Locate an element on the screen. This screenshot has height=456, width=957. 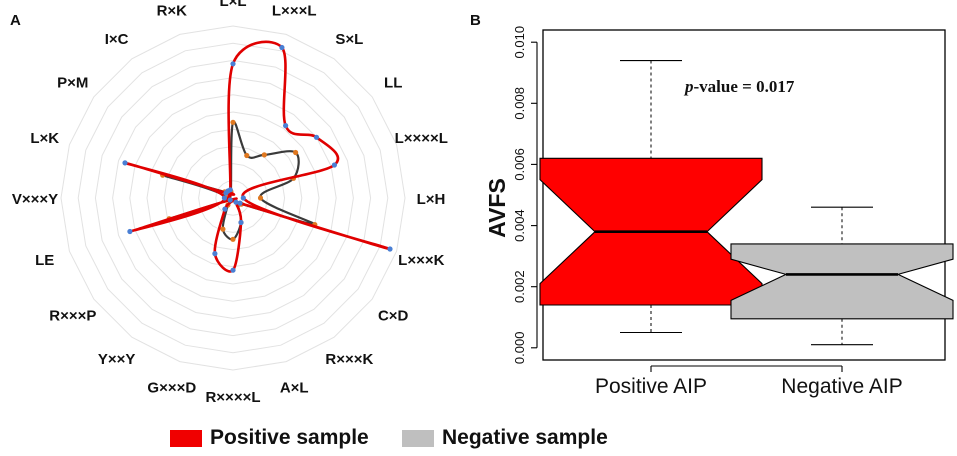
radar-axis-label: L×K is located at coordinates (44, 138).